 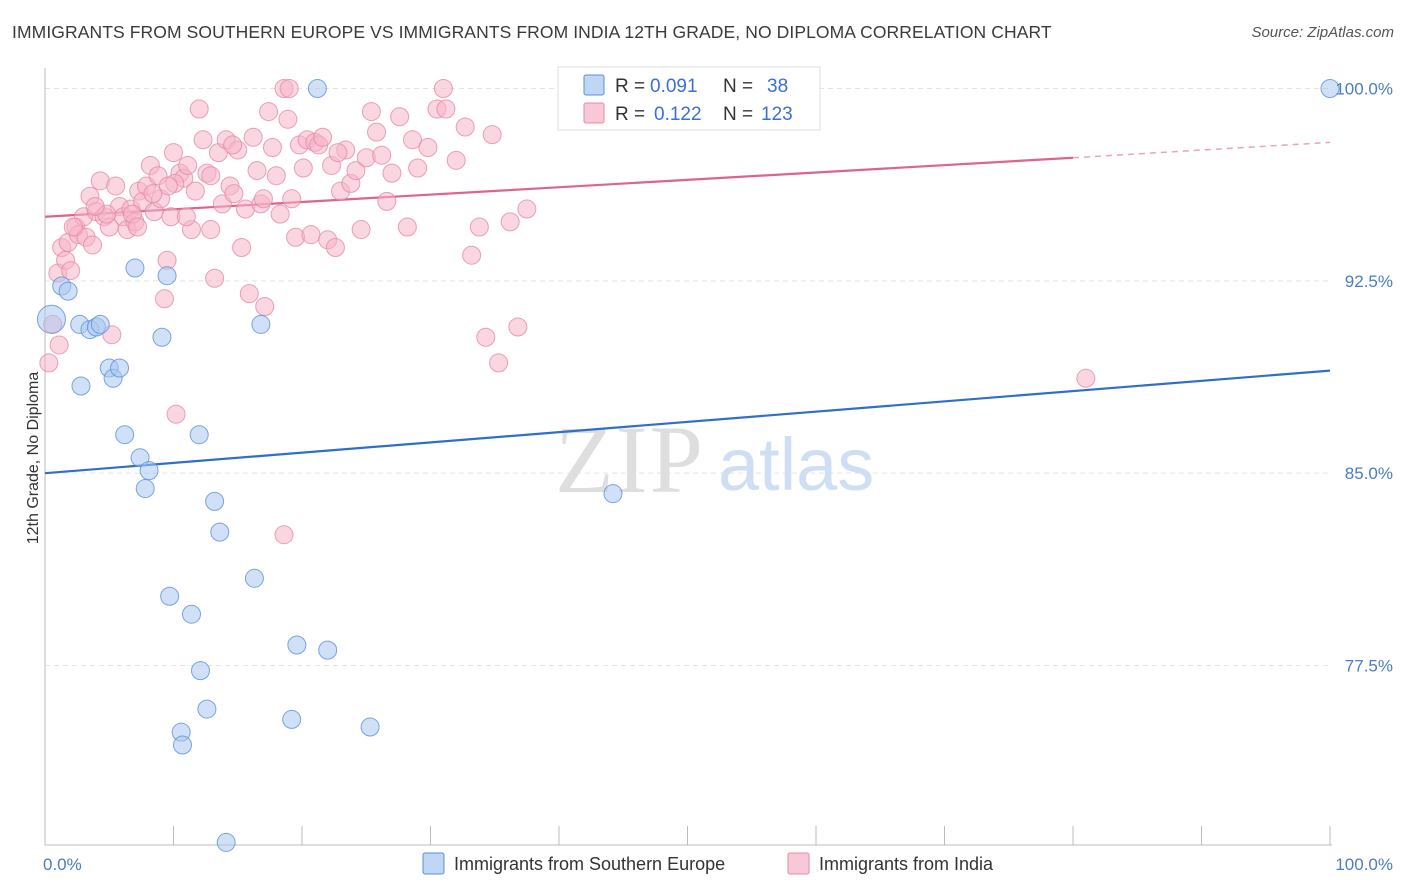 I want to click on x-tick-label-1: 100.0%, so click(x=1364, y=864).